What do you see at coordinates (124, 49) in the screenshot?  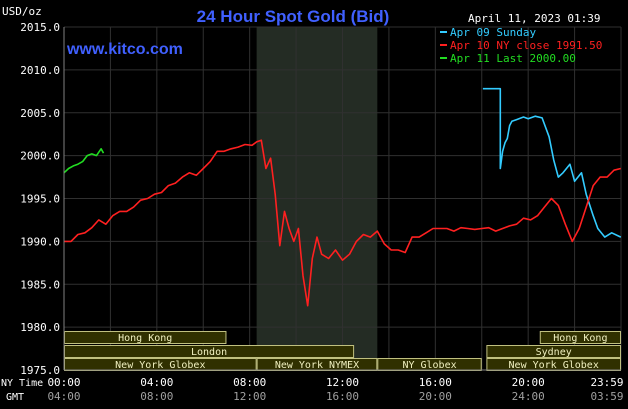 I see `website-label: www.kitco.com` at bounding box center [124, 49].